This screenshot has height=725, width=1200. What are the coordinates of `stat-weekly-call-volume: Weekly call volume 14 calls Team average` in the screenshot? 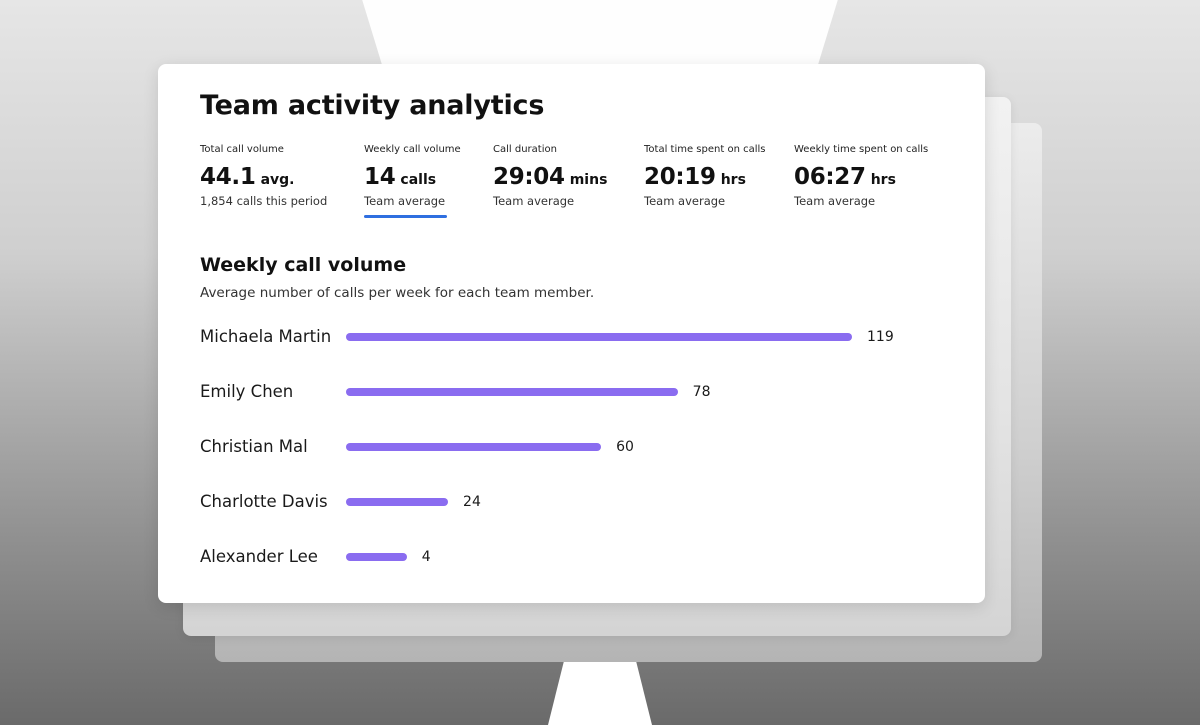 It's located at (412, 181).